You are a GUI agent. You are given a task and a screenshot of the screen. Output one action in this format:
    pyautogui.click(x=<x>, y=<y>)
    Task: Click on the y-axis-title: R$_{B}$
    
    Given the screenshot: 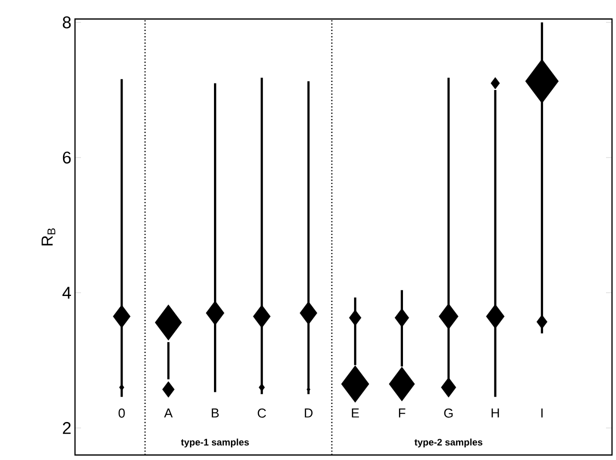 What is the action you would take?
    pyautogui.click(x=49, y=237)
    